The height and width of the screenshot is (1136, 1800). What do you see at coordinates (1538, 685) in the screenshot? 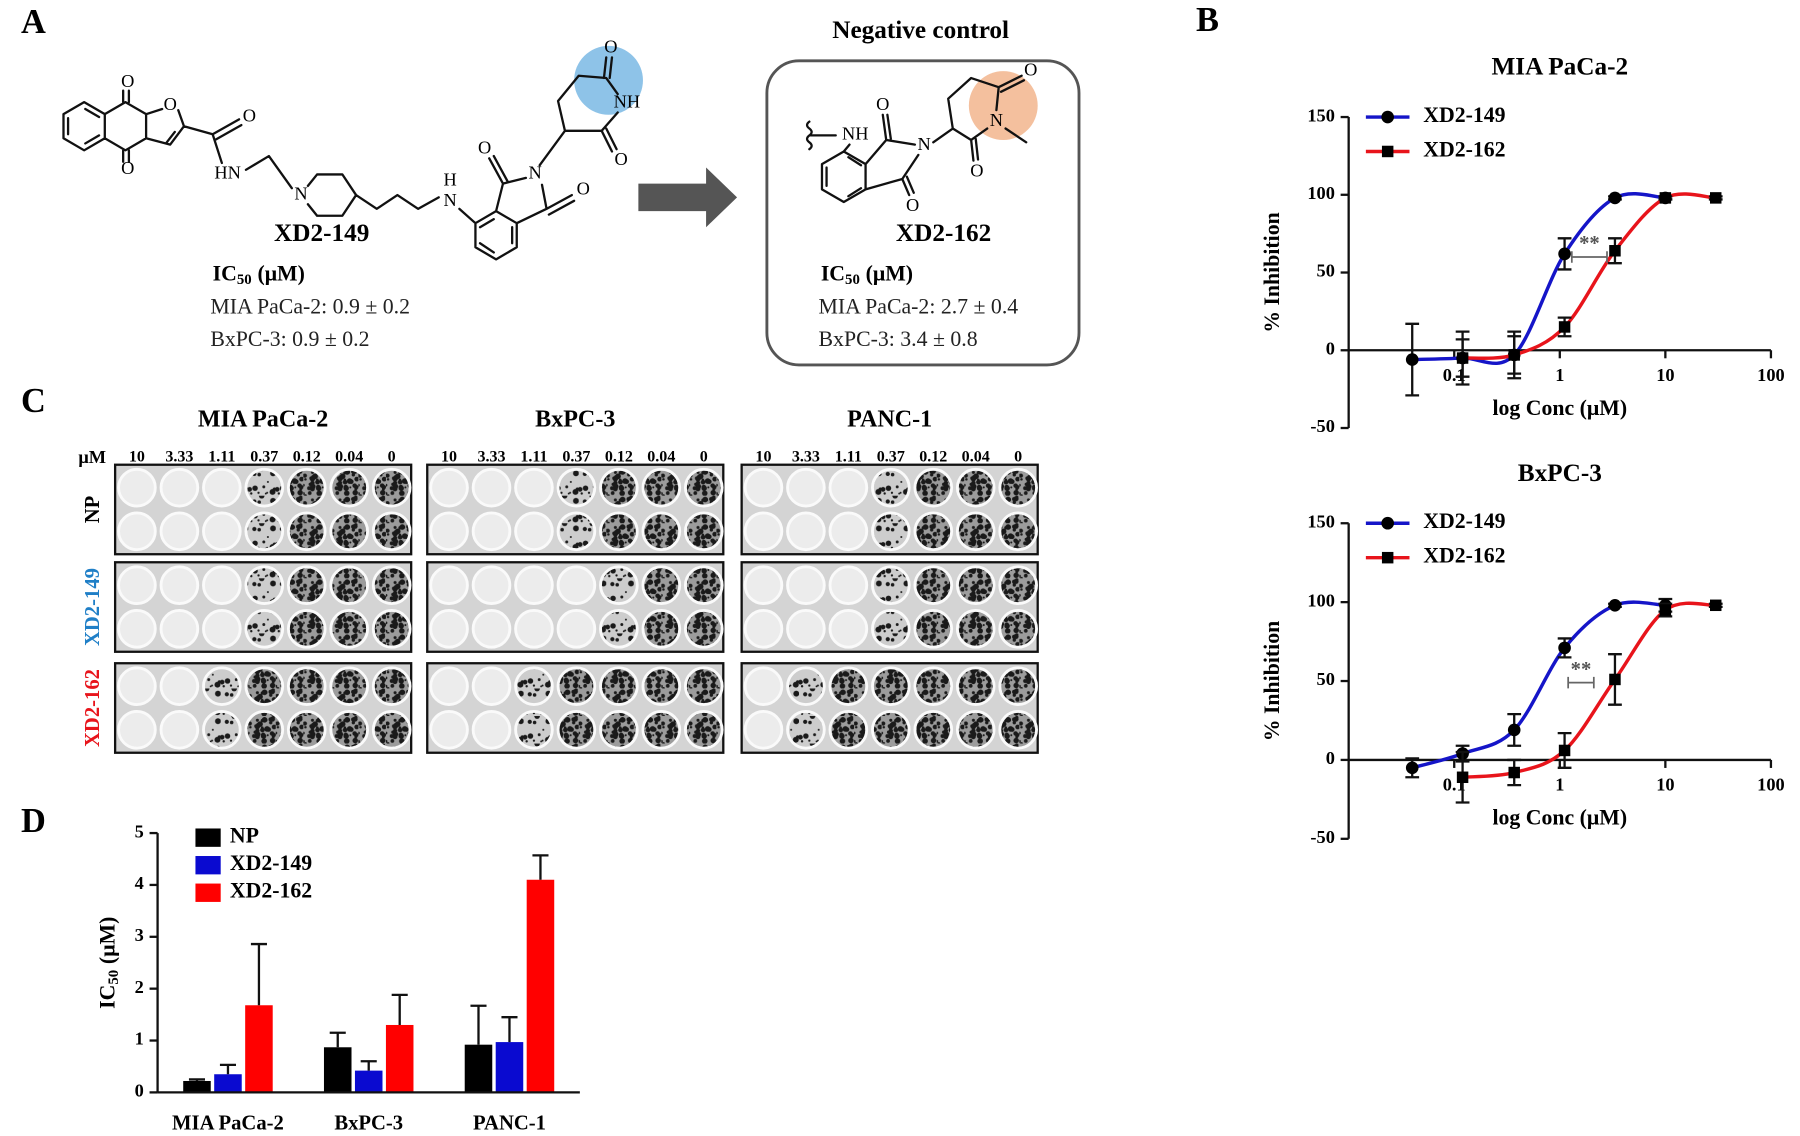
I see `fit-curve` at bounding box center [1538, 685].